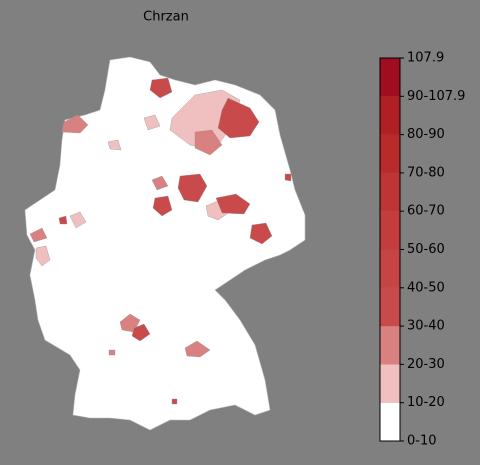 The height and width of the screenshot is (465, 480). Describe the element at coordinates (426, 287) in the screenshot. I see `colorbar-tick-label: 40-50` at that location.